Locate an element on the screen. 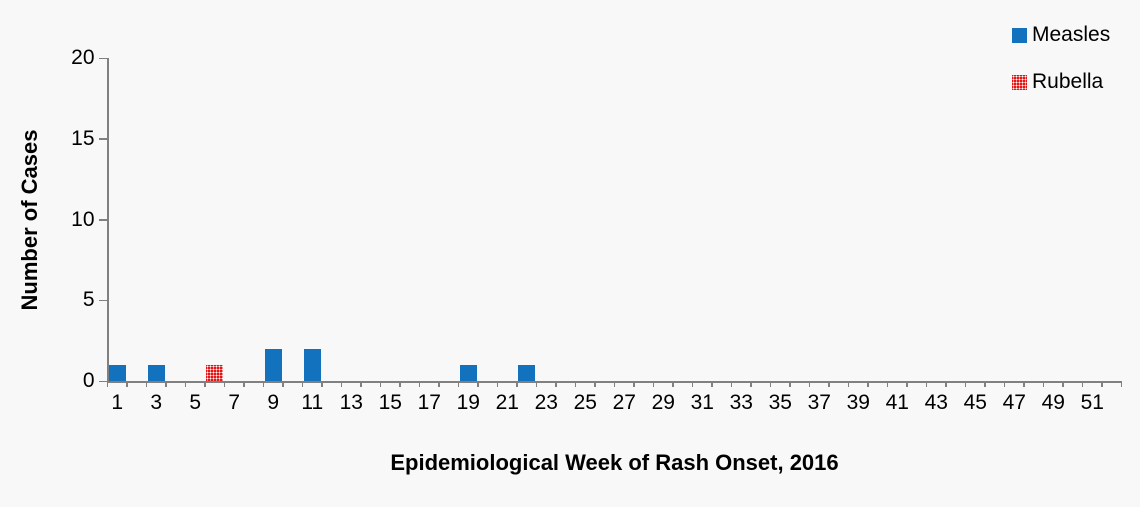 The image size is (1140, 507). y-tick-label-5: 5 is located at coordinates (88, 300).